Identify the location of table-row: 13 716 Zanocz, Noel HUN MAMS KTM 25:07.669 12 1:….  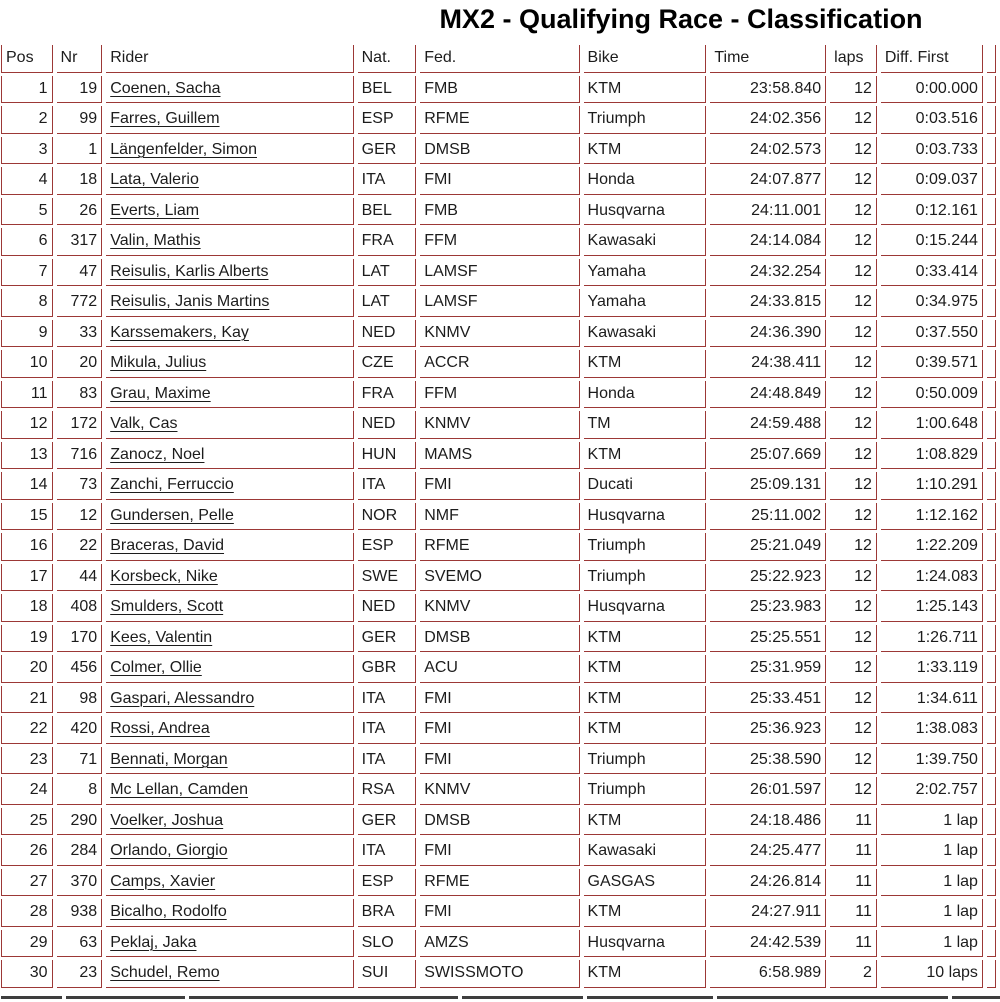
(498, 455).